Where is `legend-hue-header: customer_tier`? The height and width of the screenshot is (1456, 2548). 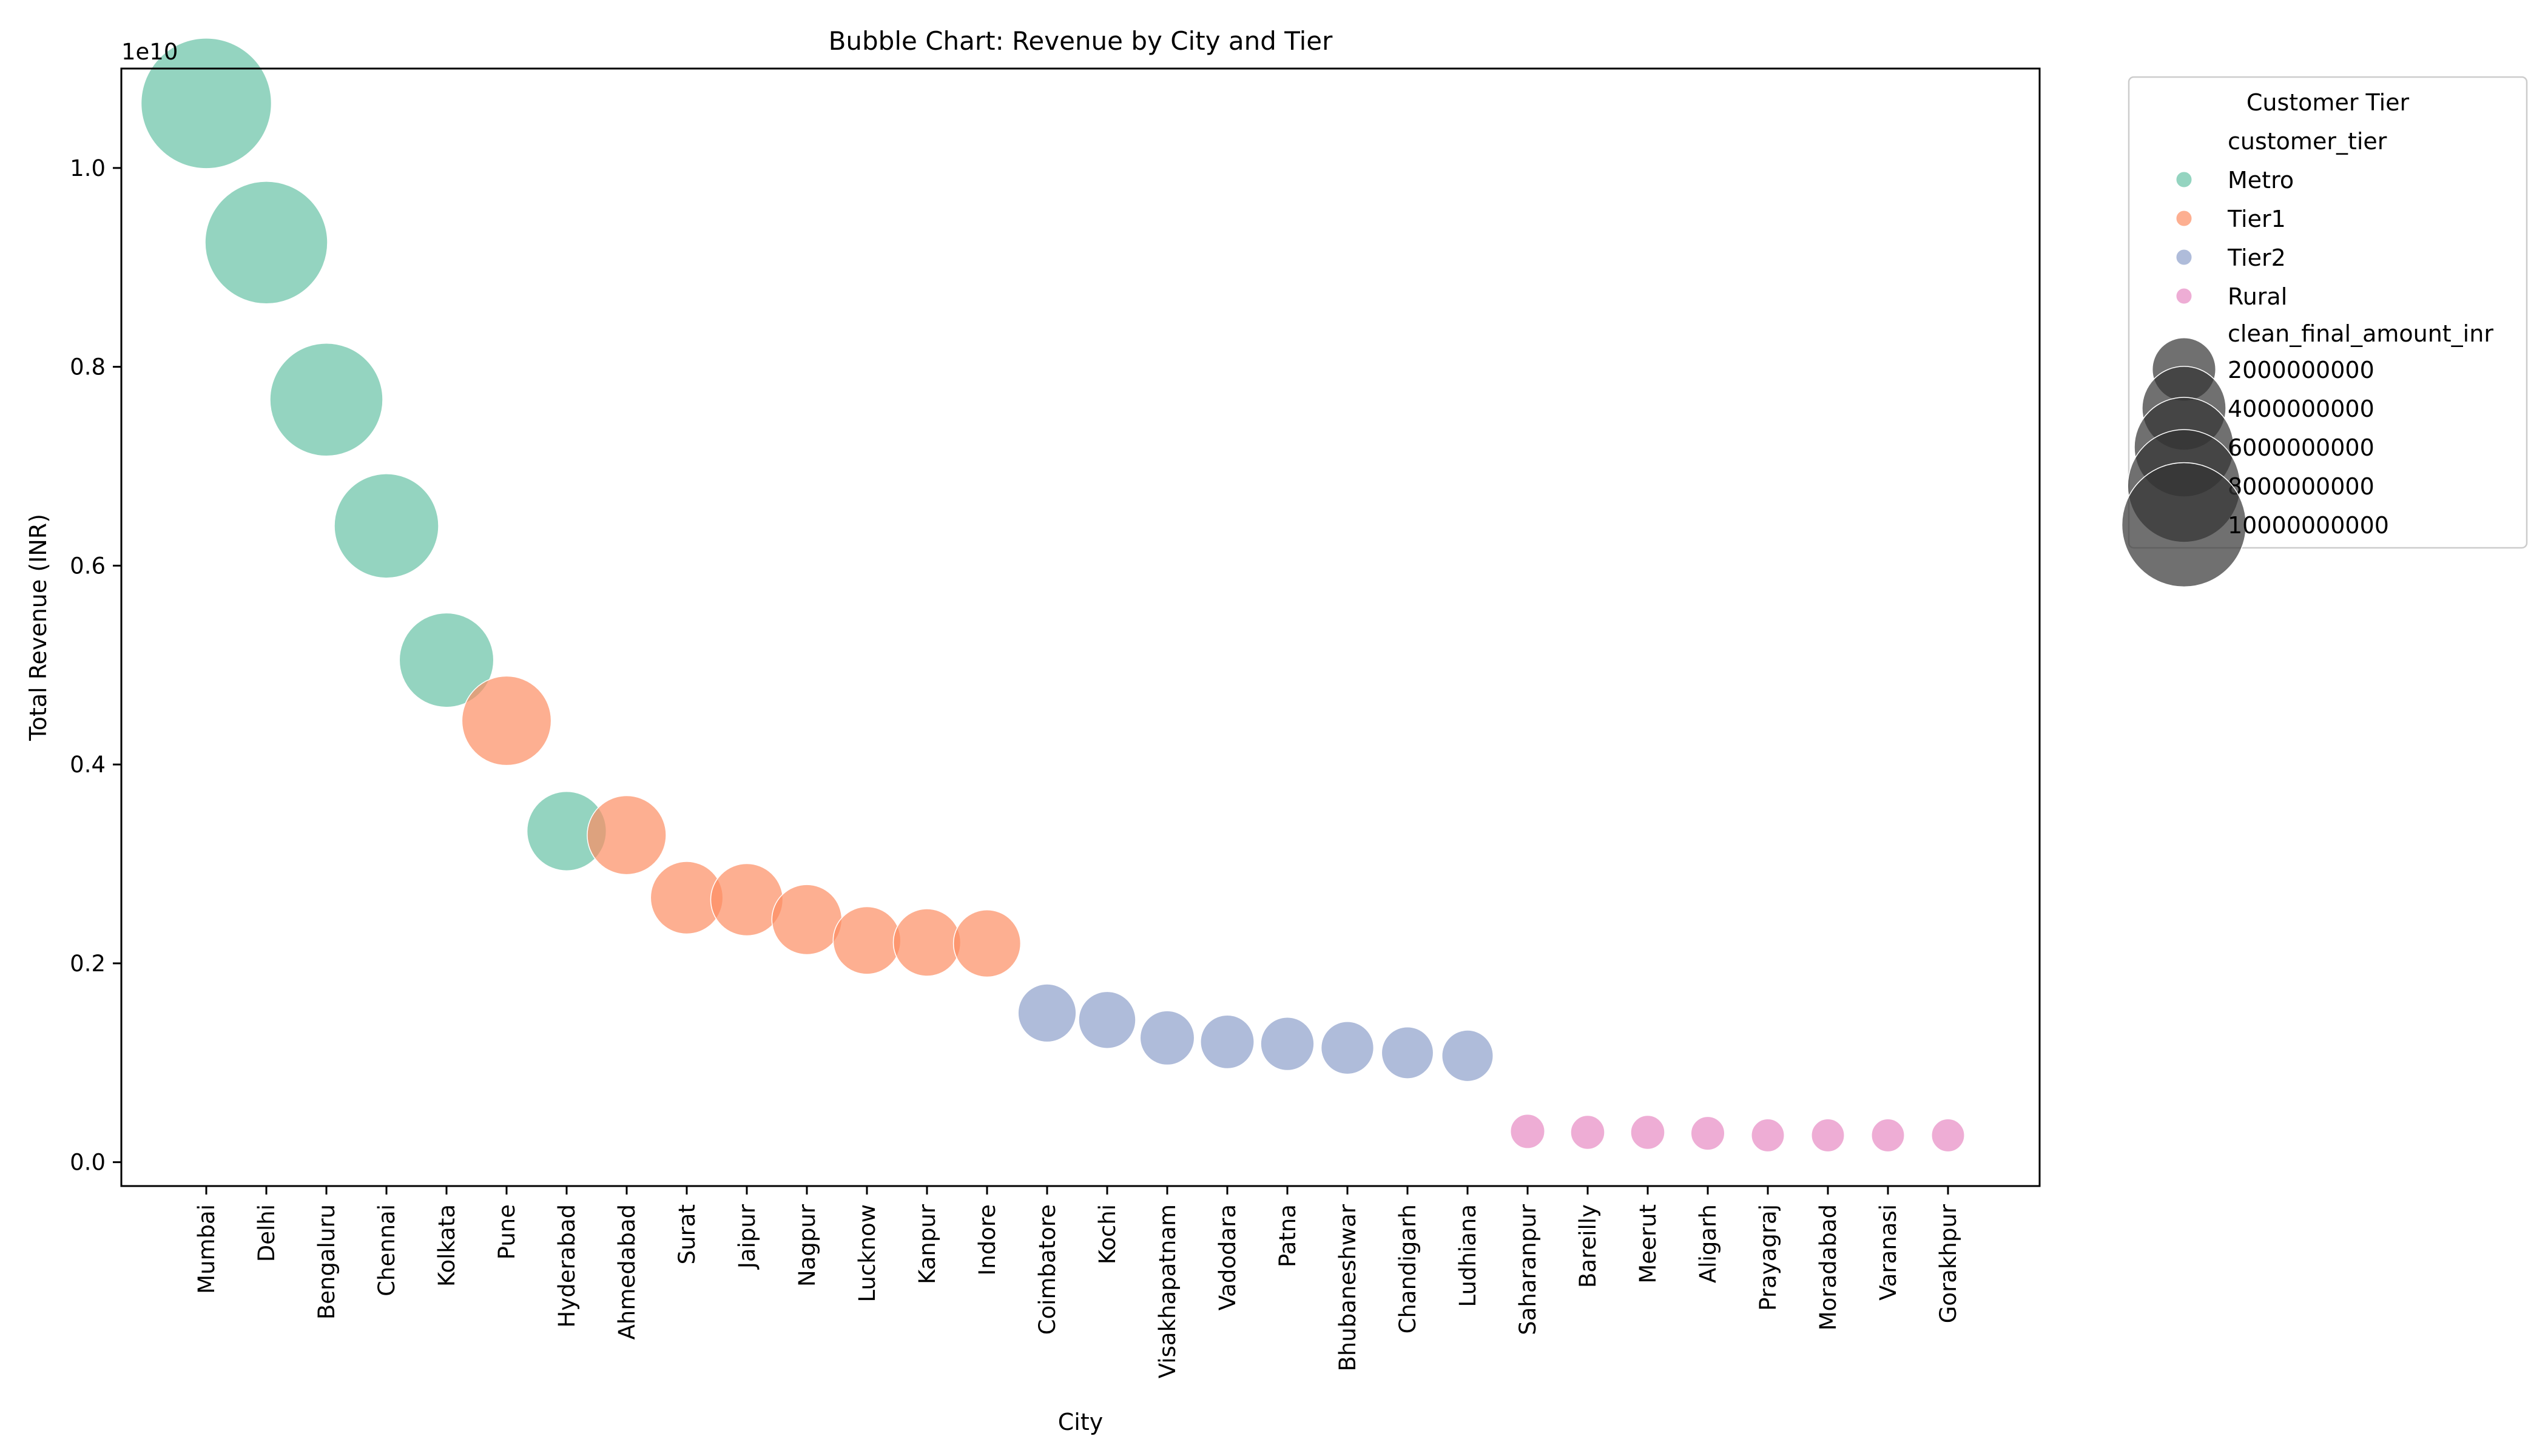 legend-hue-header: customer_tier is located at coordinates (2307, 141).